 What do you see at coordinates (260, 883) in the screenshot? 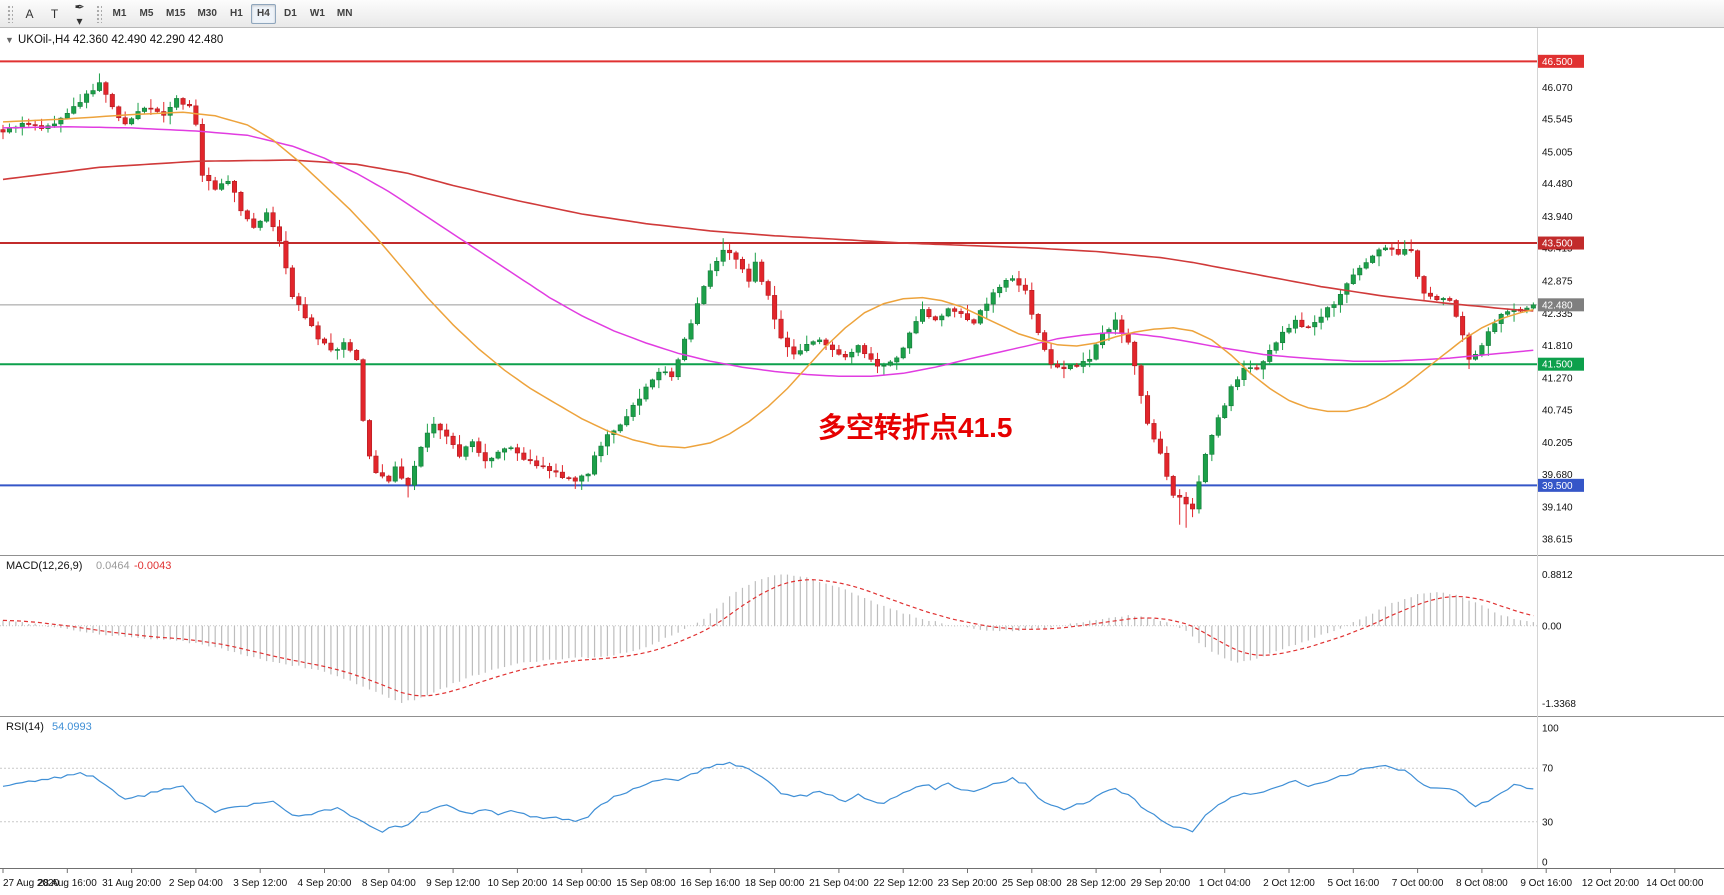
I see `time-axis-label: 3 Sep 12:00` at bounding box center [260, 883].